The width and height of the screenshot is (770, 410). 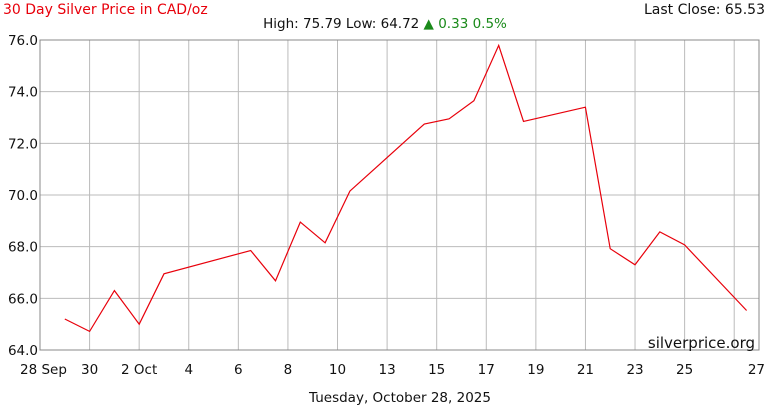 I want to click on x-tick-label: 15, so click(x=436, y=370).